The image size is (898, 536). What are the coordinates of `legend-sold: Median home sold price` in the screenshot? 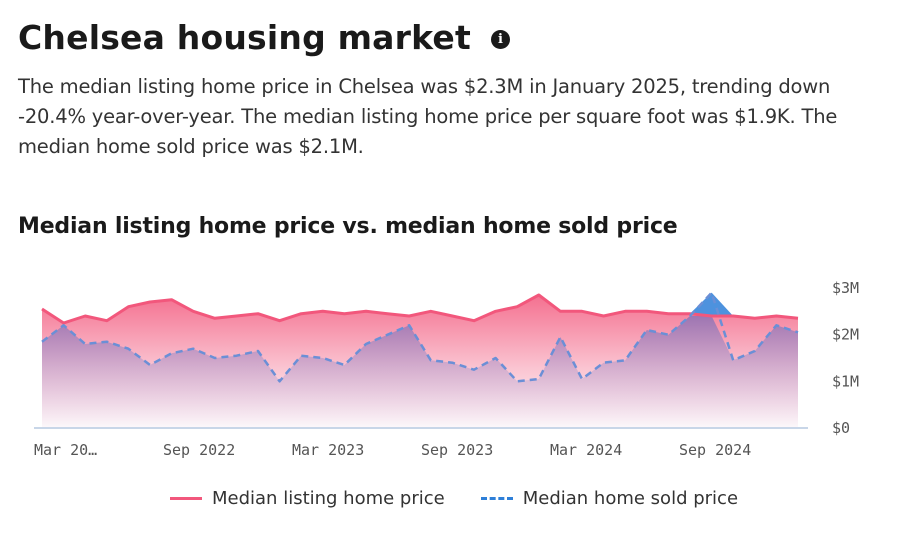 It's located at (609, 498).